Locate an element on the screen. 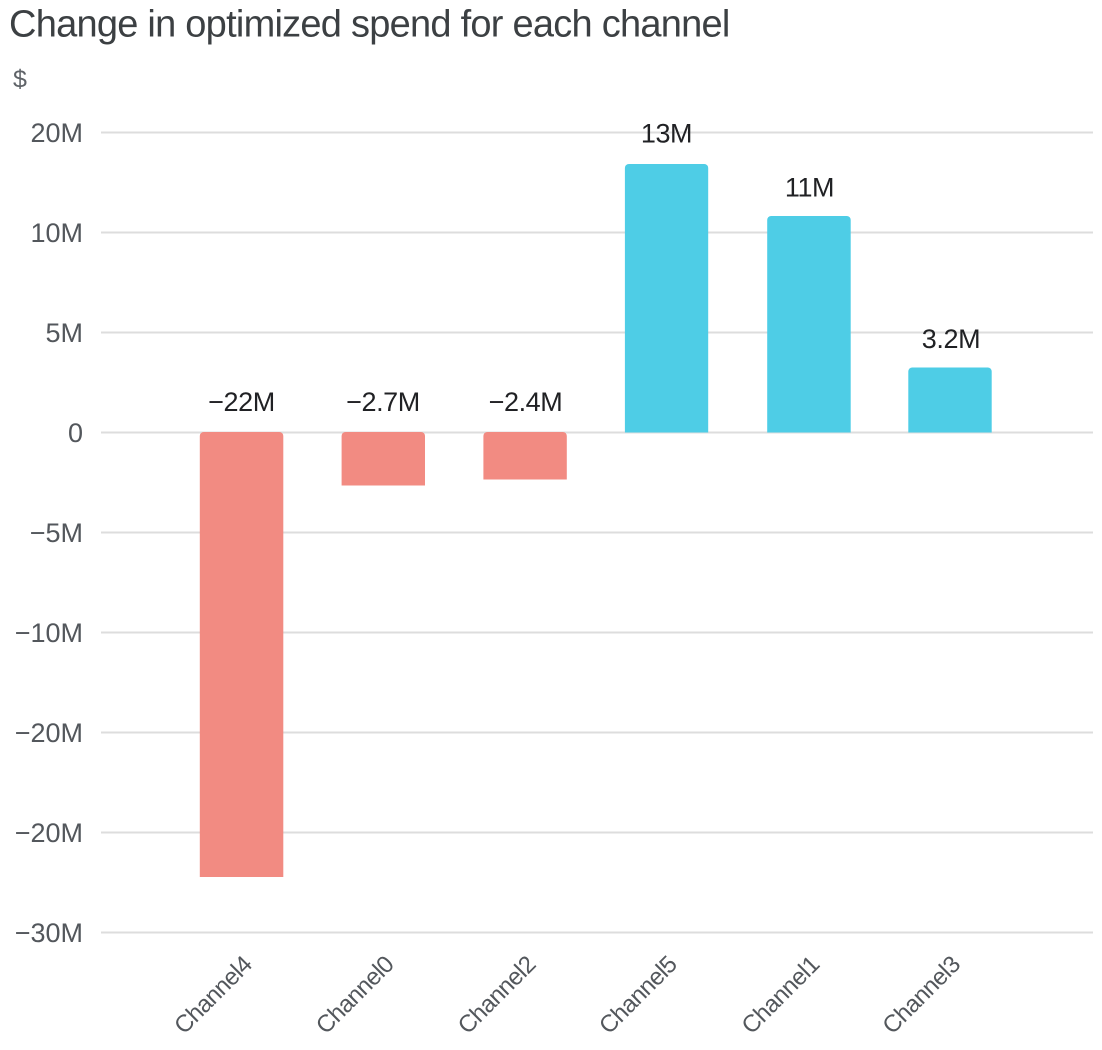 The image size is (1102, 1050). svg-text: Channel2 is located at coordinates (497, 995).